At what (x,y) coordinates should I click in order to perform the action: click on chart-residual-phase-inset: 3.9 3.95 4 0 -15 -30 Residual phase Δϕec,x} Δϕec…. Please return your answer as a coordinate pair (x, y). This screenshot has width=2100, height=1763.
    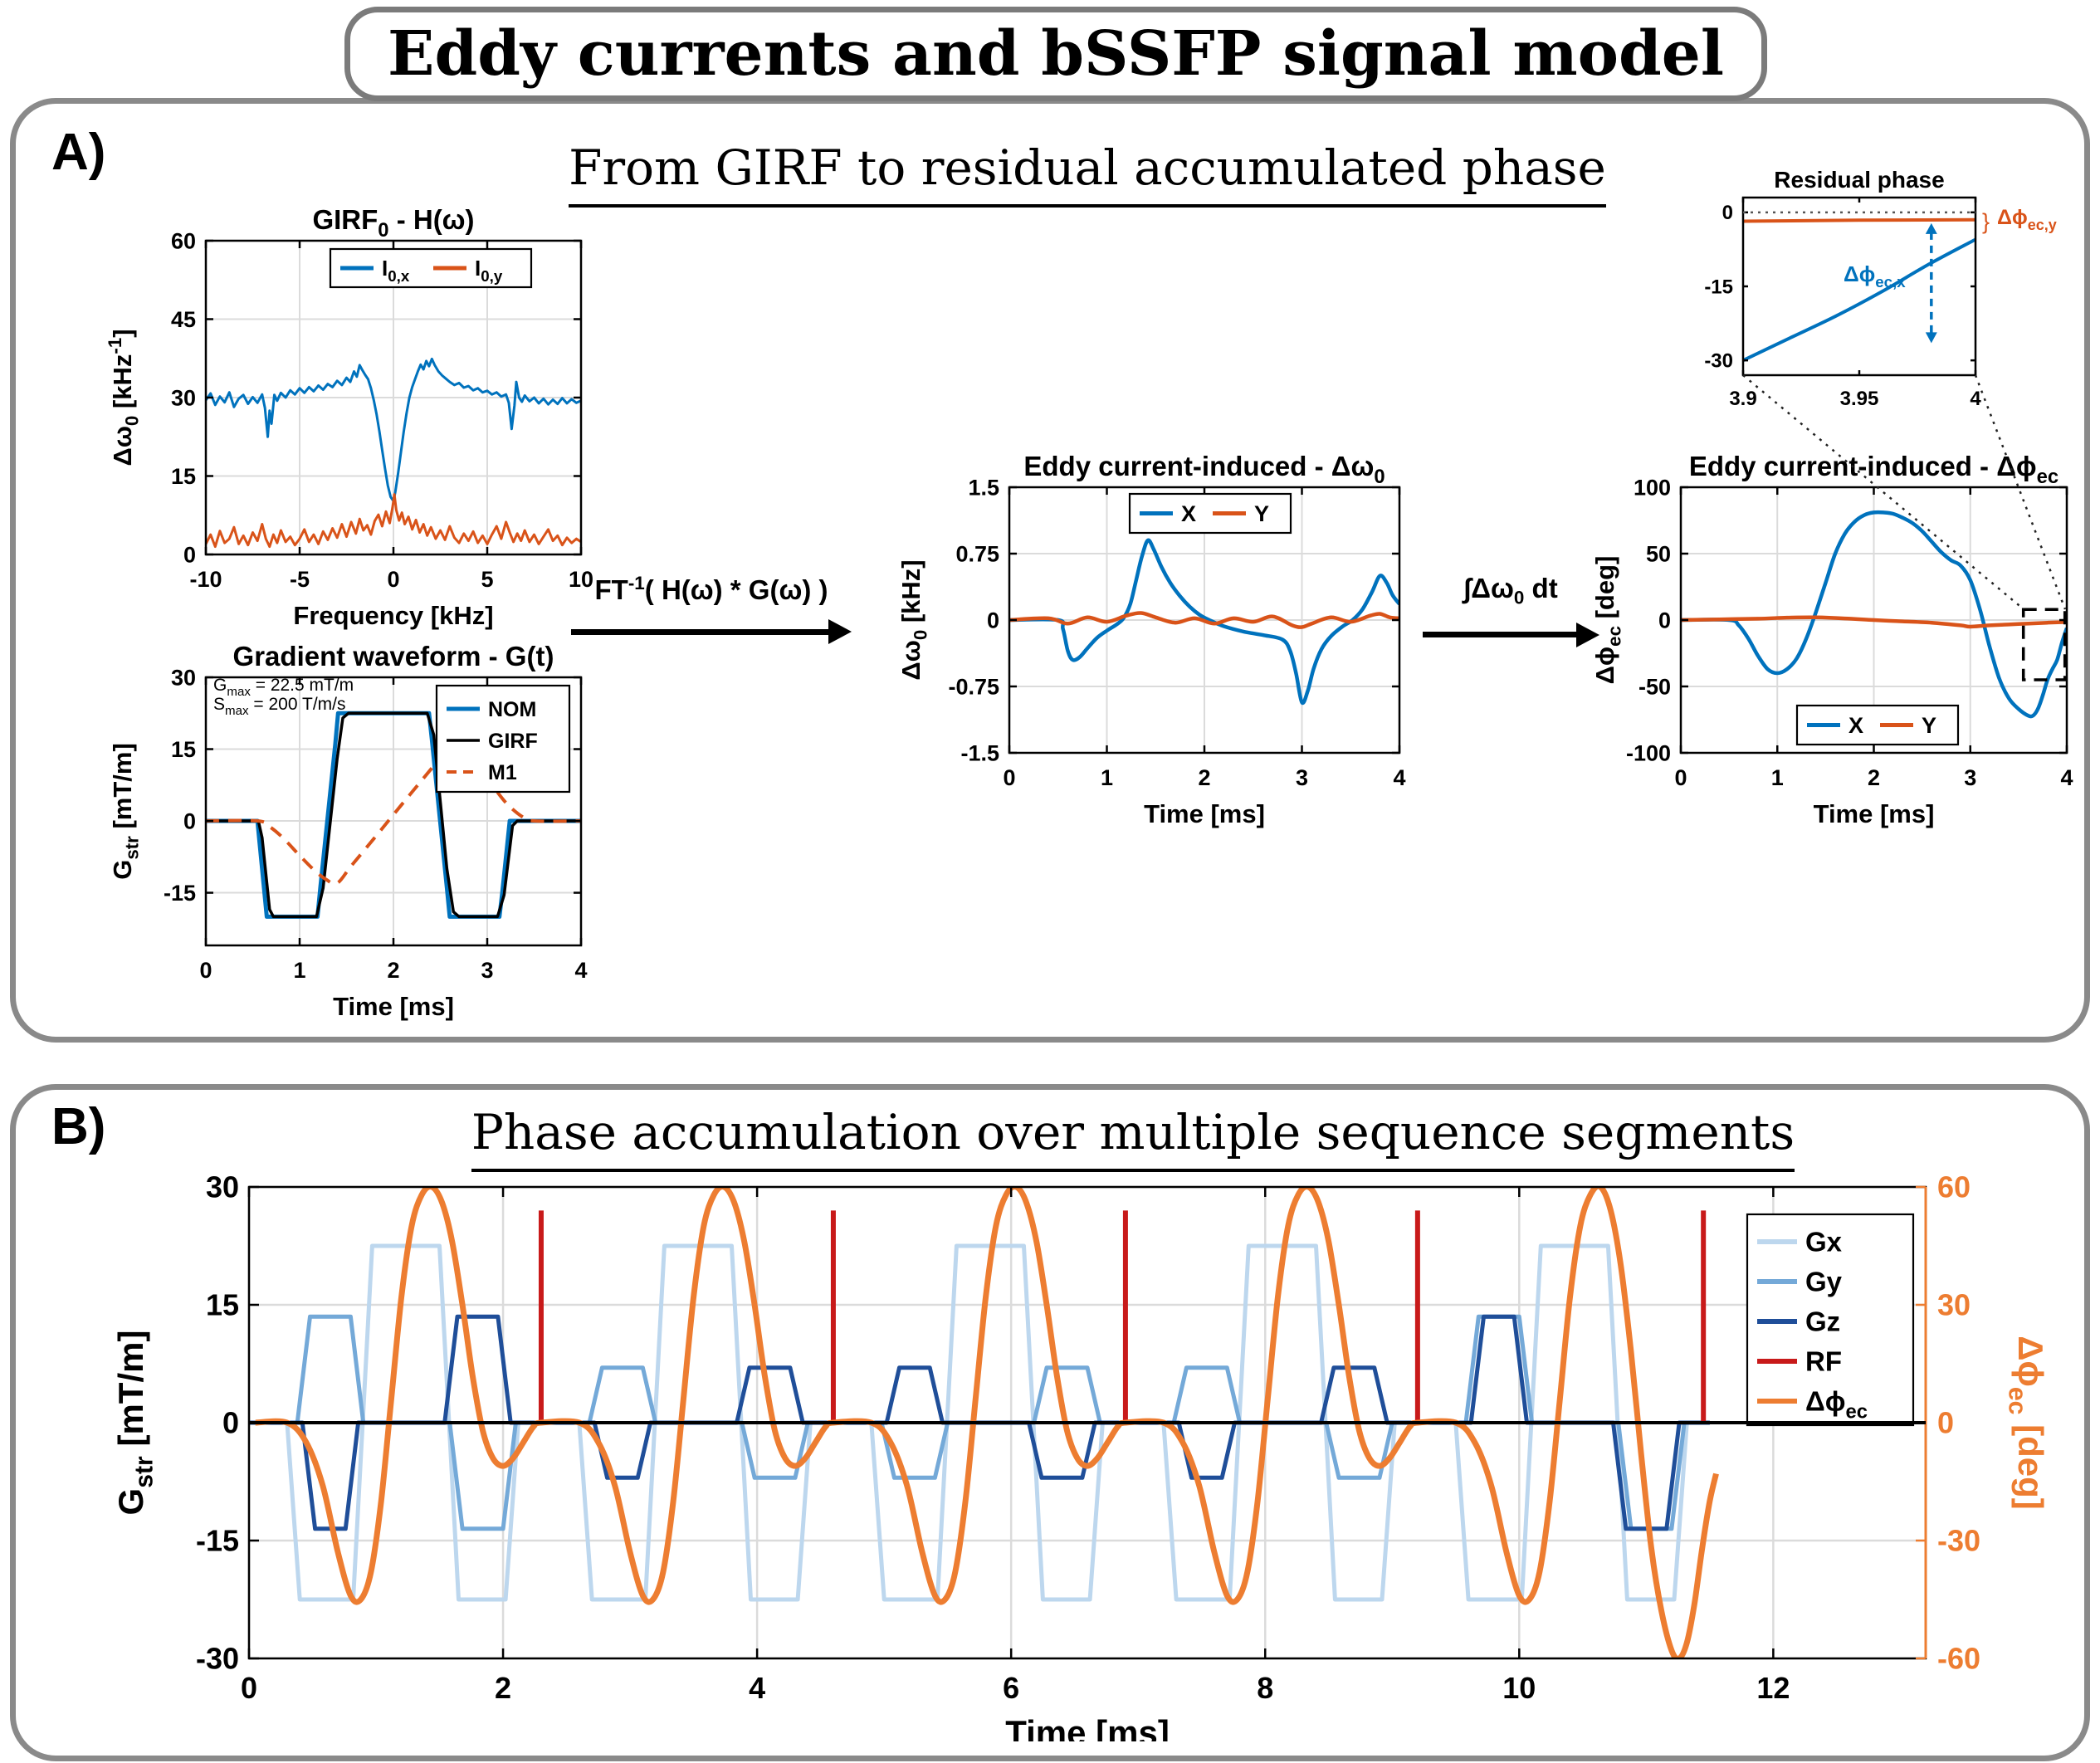
    Looking at the image, I should click on (1880, 287).